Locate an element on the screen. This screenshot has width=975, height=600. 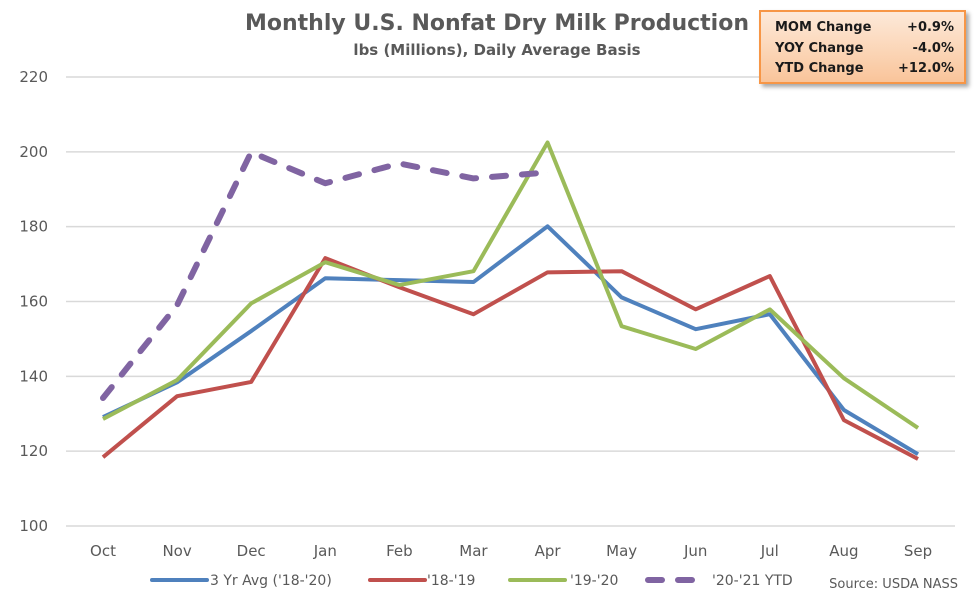
stat-value: +12.0% is located at coordinates (926, 68).